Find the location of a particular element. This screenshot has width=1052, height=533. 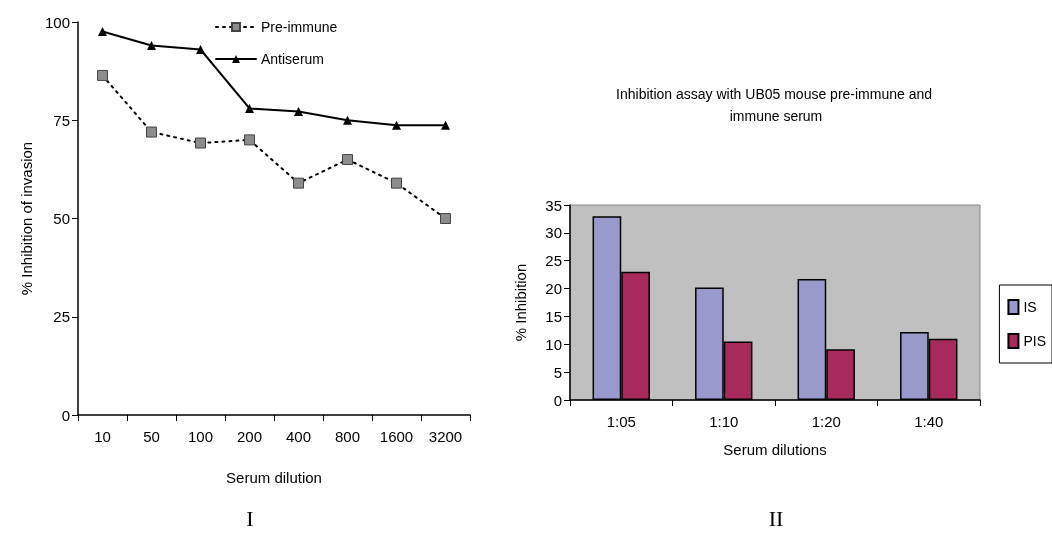

legend-label: PIS is located at coordinates (1035, 341).